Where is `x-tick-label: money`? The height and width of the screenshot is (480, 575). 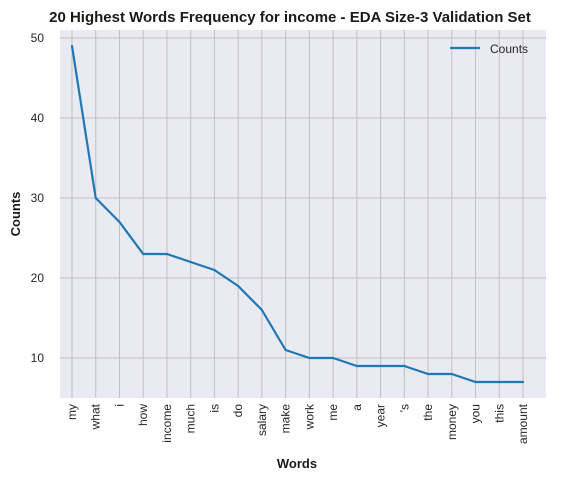 x-tick-label: money is located at coordinates (452, 422).